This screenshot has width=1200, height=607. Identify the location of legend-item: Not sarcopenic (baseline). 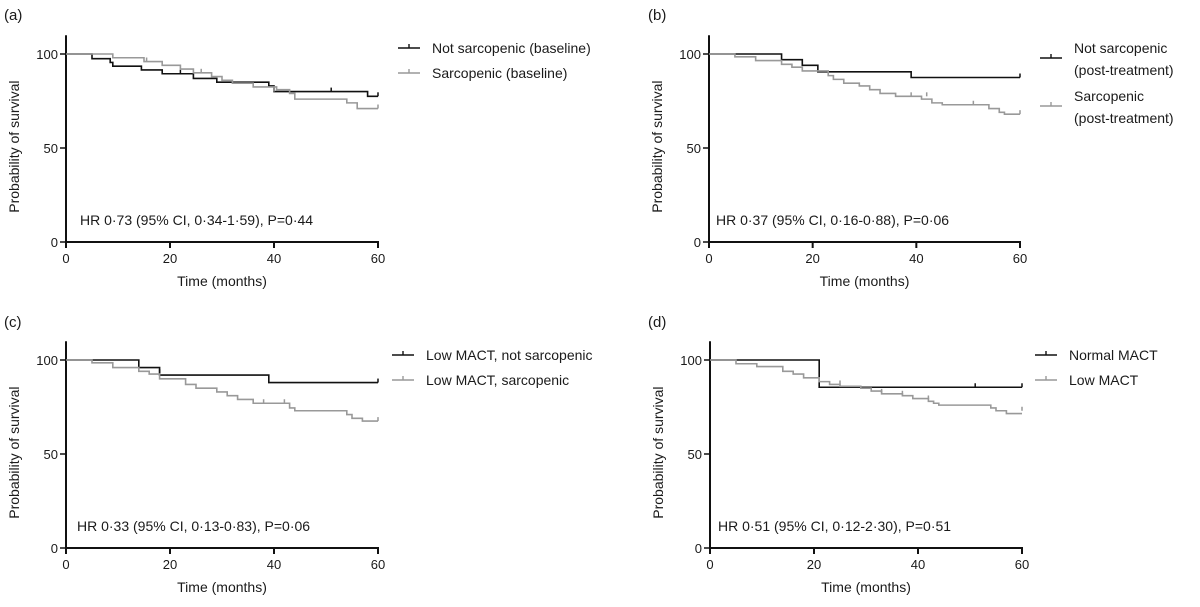
(494, 48).